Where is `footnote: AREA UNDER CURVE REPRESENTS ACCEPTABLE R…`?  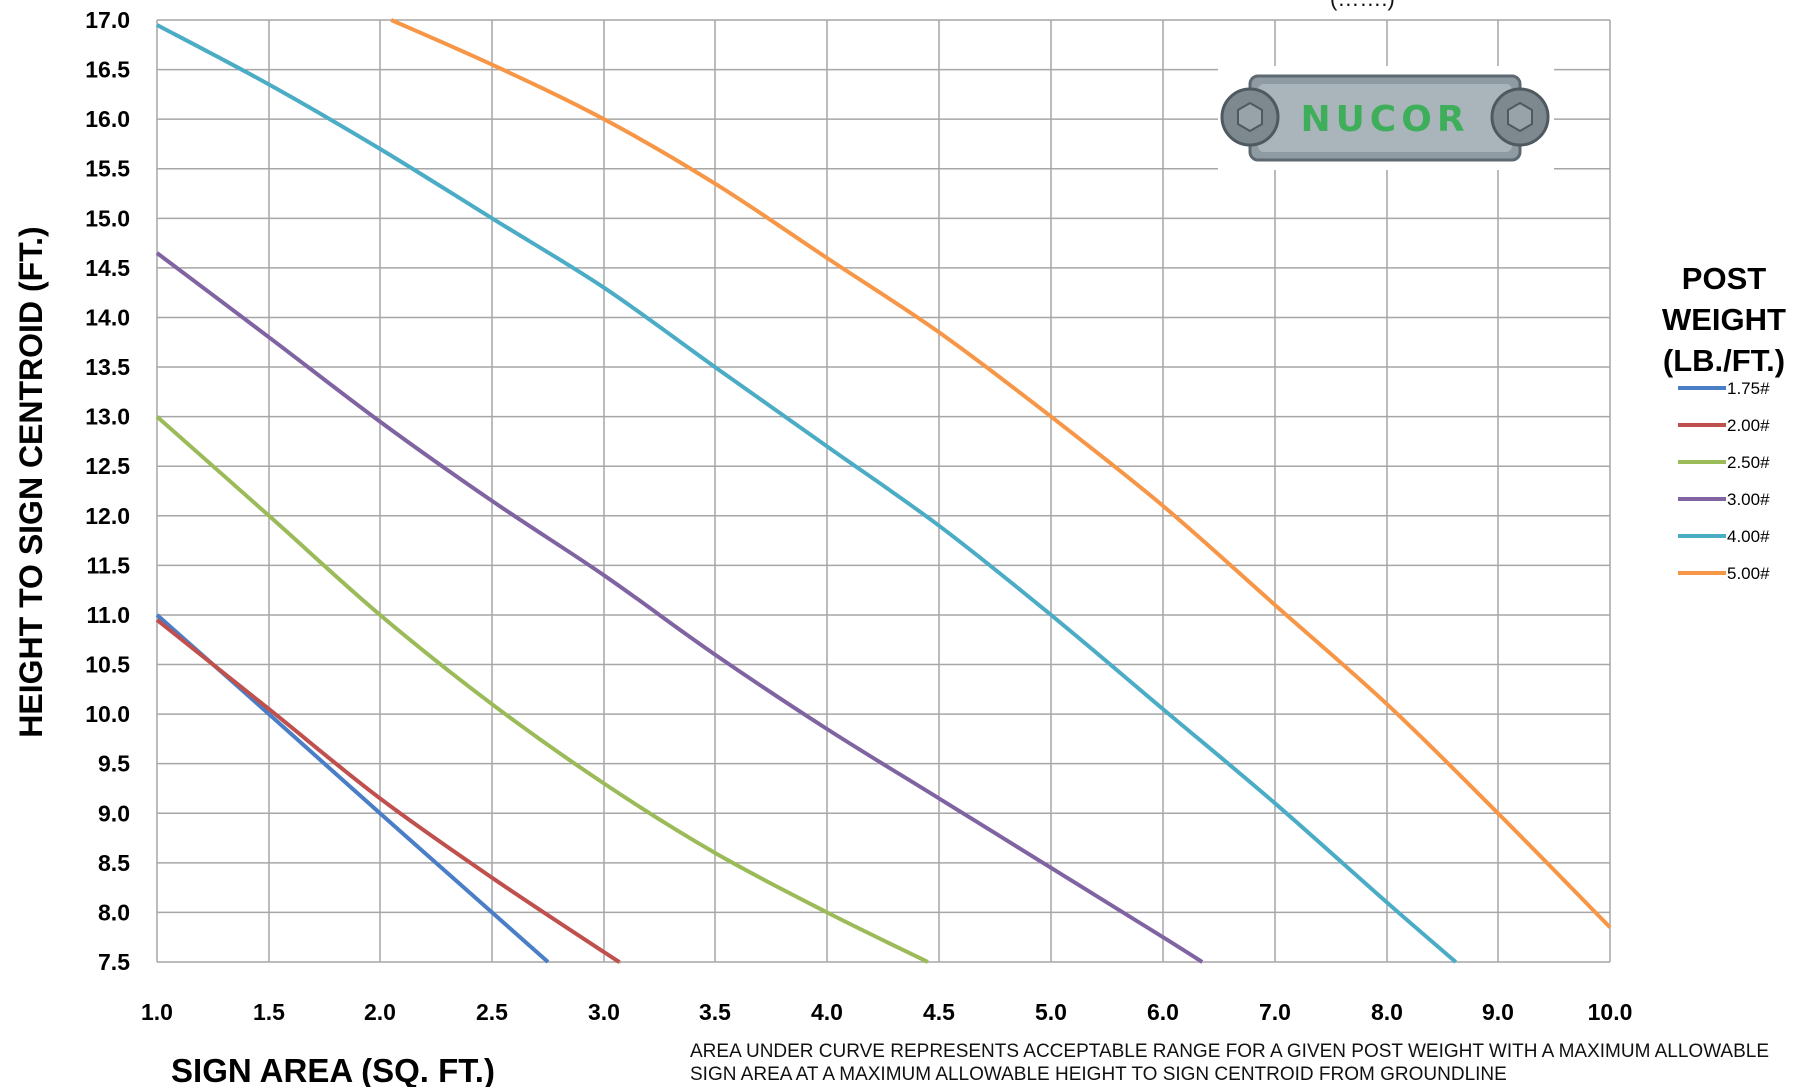
footnote: AREA UNDER CURVE REPRESENTS ACCEPTABLE R… is located at coordinates (1230, 1063).